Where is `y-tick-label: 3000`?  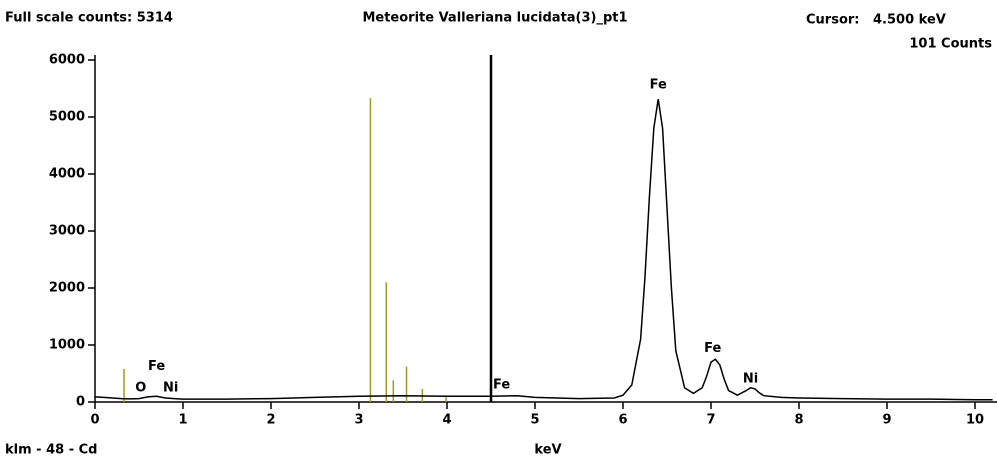 y-tick-label: 3000 is located at coordinates (67, 231).